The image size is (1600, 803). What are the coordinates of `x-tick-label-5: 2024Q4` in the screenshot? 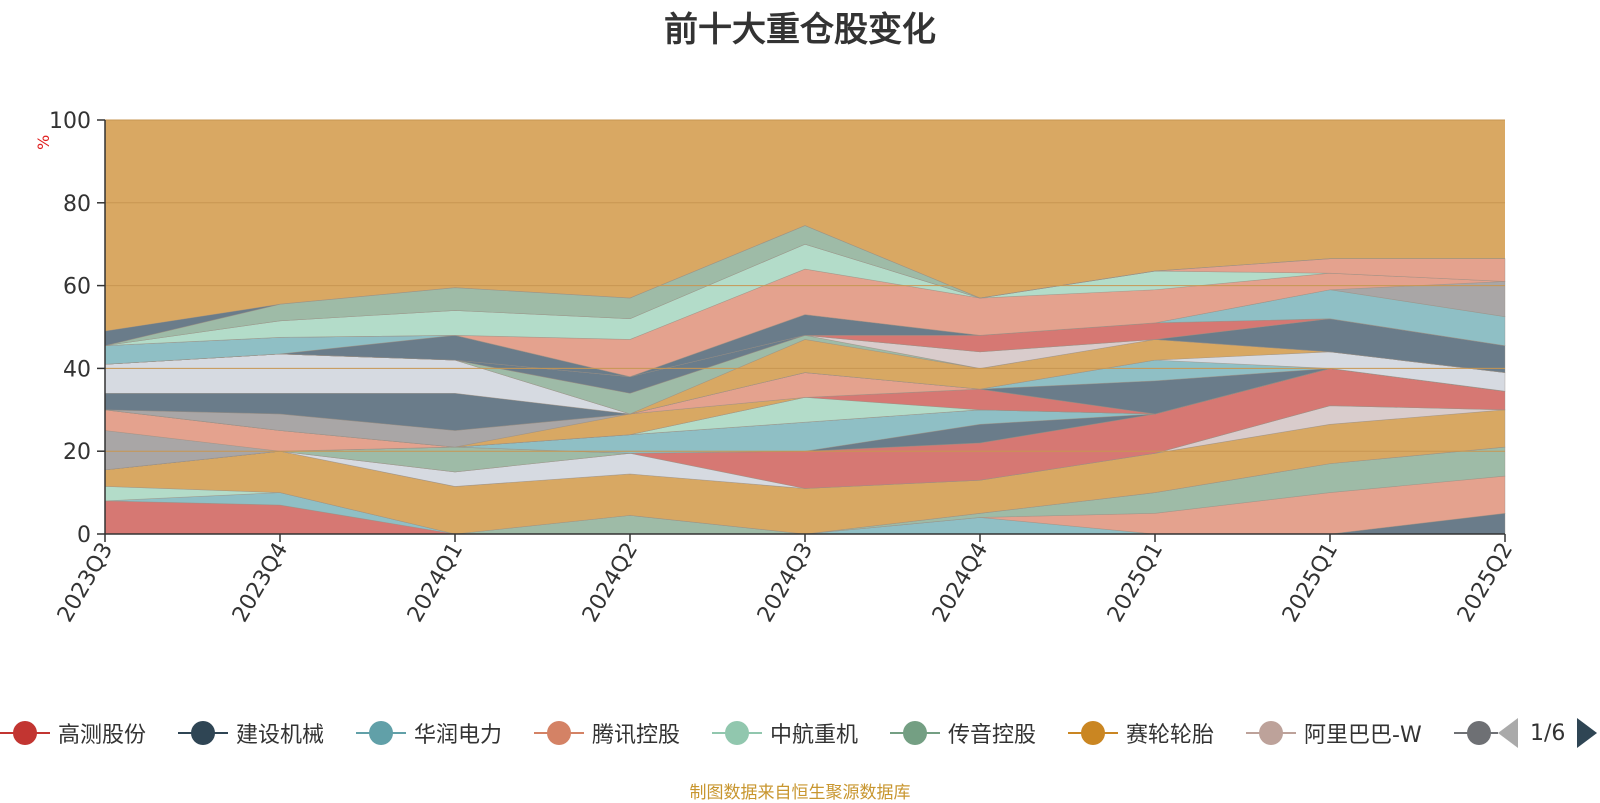 It's located at (960, 583).